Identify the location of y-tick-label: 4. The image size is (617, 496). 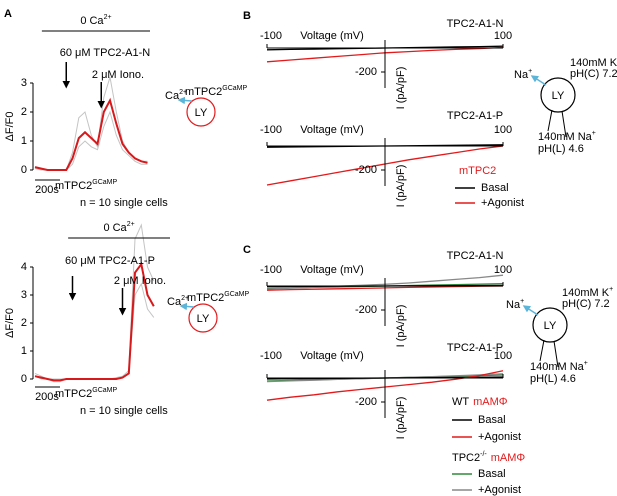
(24, 267).